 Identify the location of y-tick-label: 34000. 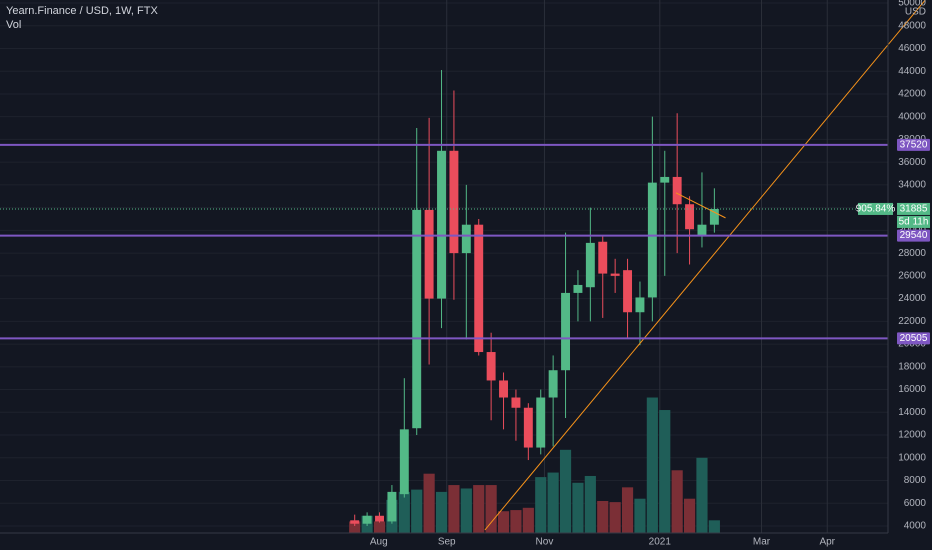
(912, 185).